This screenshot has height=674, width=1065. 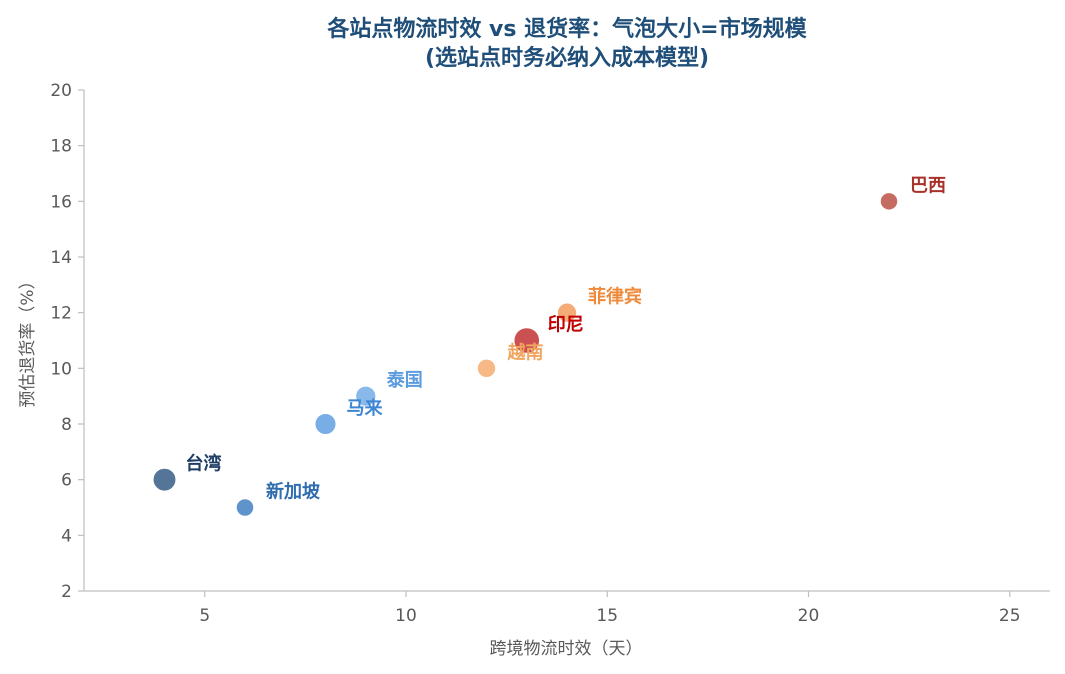 I want to click on x-tick-label: 25, so click(x=1010, y=616).